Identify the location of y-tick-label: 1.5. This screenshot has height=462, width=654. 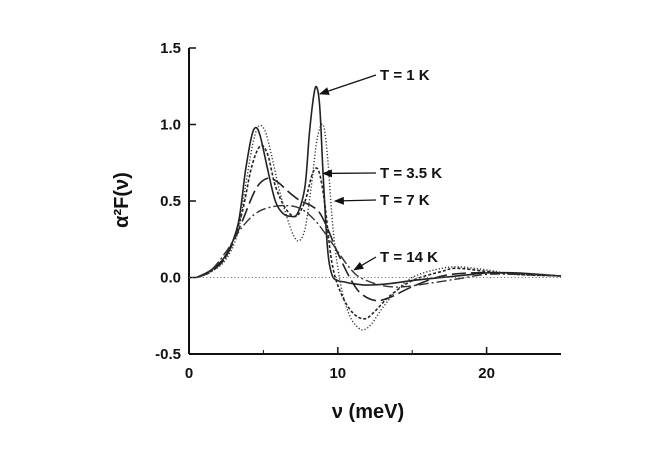
(170, 48).